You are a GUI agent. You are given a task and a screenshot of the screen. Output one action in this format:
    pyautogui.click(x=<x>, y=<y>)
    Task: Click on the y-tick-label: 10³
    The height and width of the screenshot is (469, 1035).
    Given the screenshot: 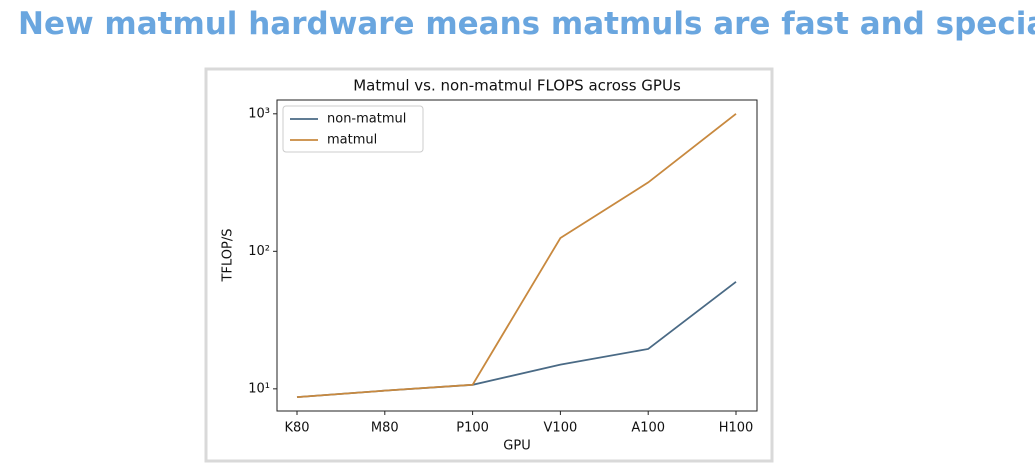 What is the action you would take?
    pyautogui.click(x=259, y=113)
    